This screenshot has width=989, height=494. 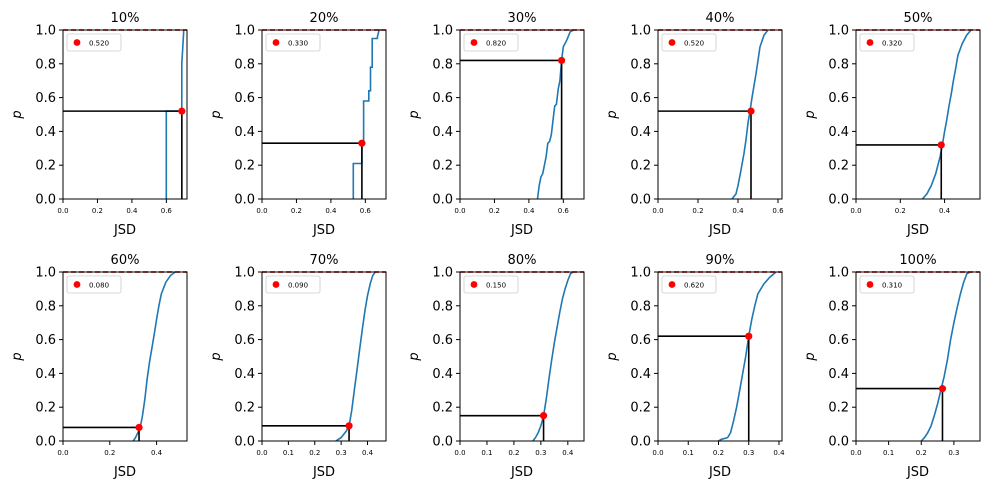 I want to click on subplot-title: 100%, so click(x=917, y=260).